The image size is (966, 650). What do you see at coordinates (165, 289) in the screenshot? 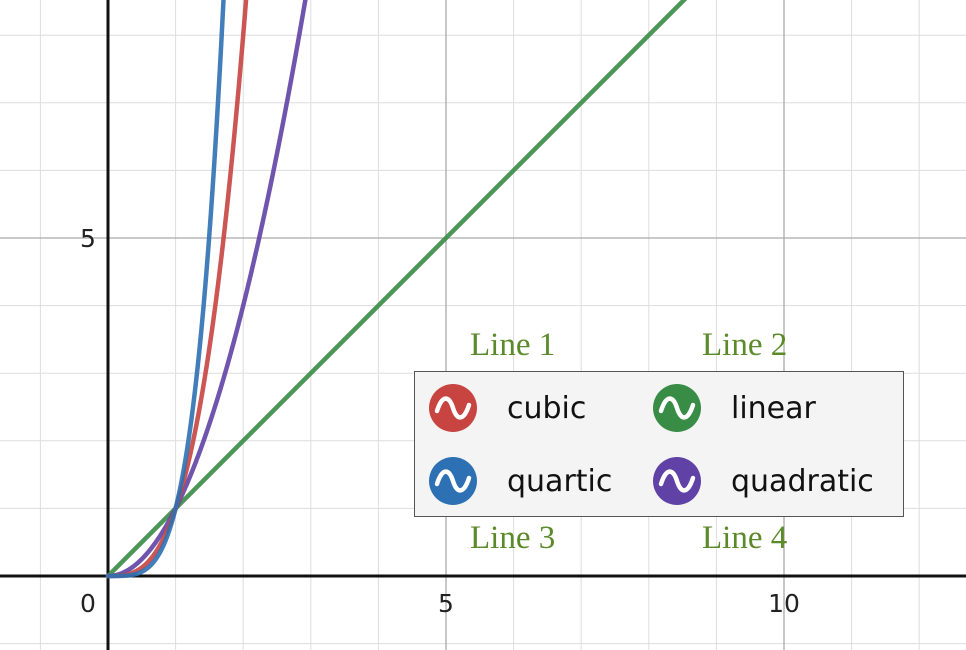
I see `series-line-quartic` at bounding box center [165, 289].